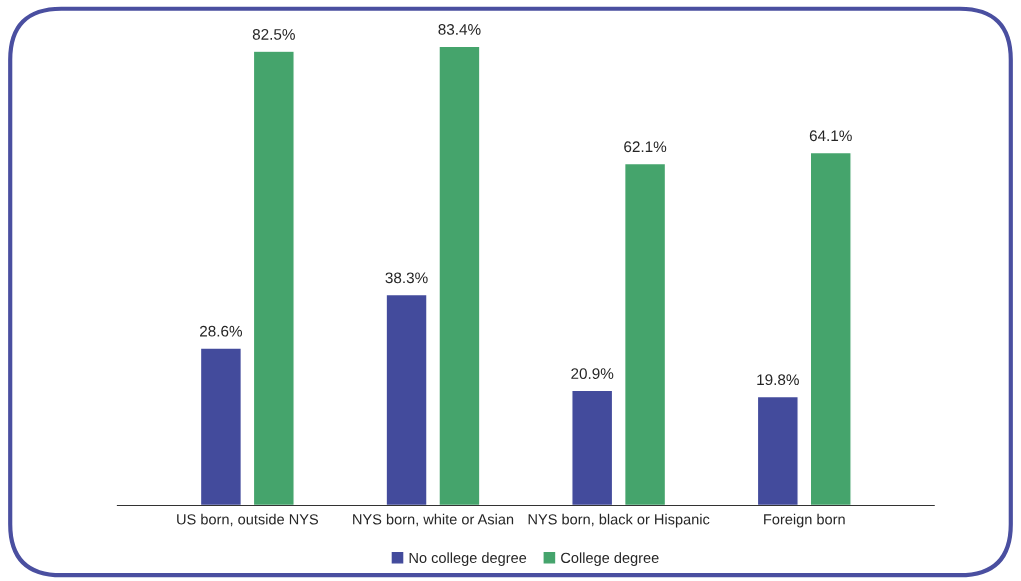 Image resolution: width=1021 pixels, height=581 pixels. I want to click on data-label: 38.3%, so click(406, 278).